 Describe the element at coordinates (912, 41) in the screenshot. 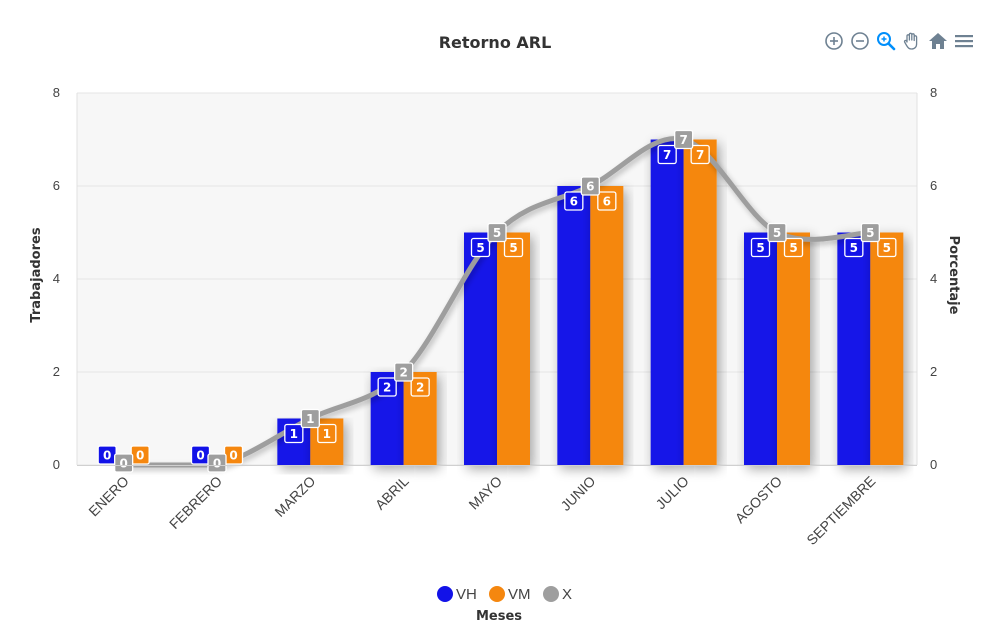

I see `pan-hand-icon` at that location.